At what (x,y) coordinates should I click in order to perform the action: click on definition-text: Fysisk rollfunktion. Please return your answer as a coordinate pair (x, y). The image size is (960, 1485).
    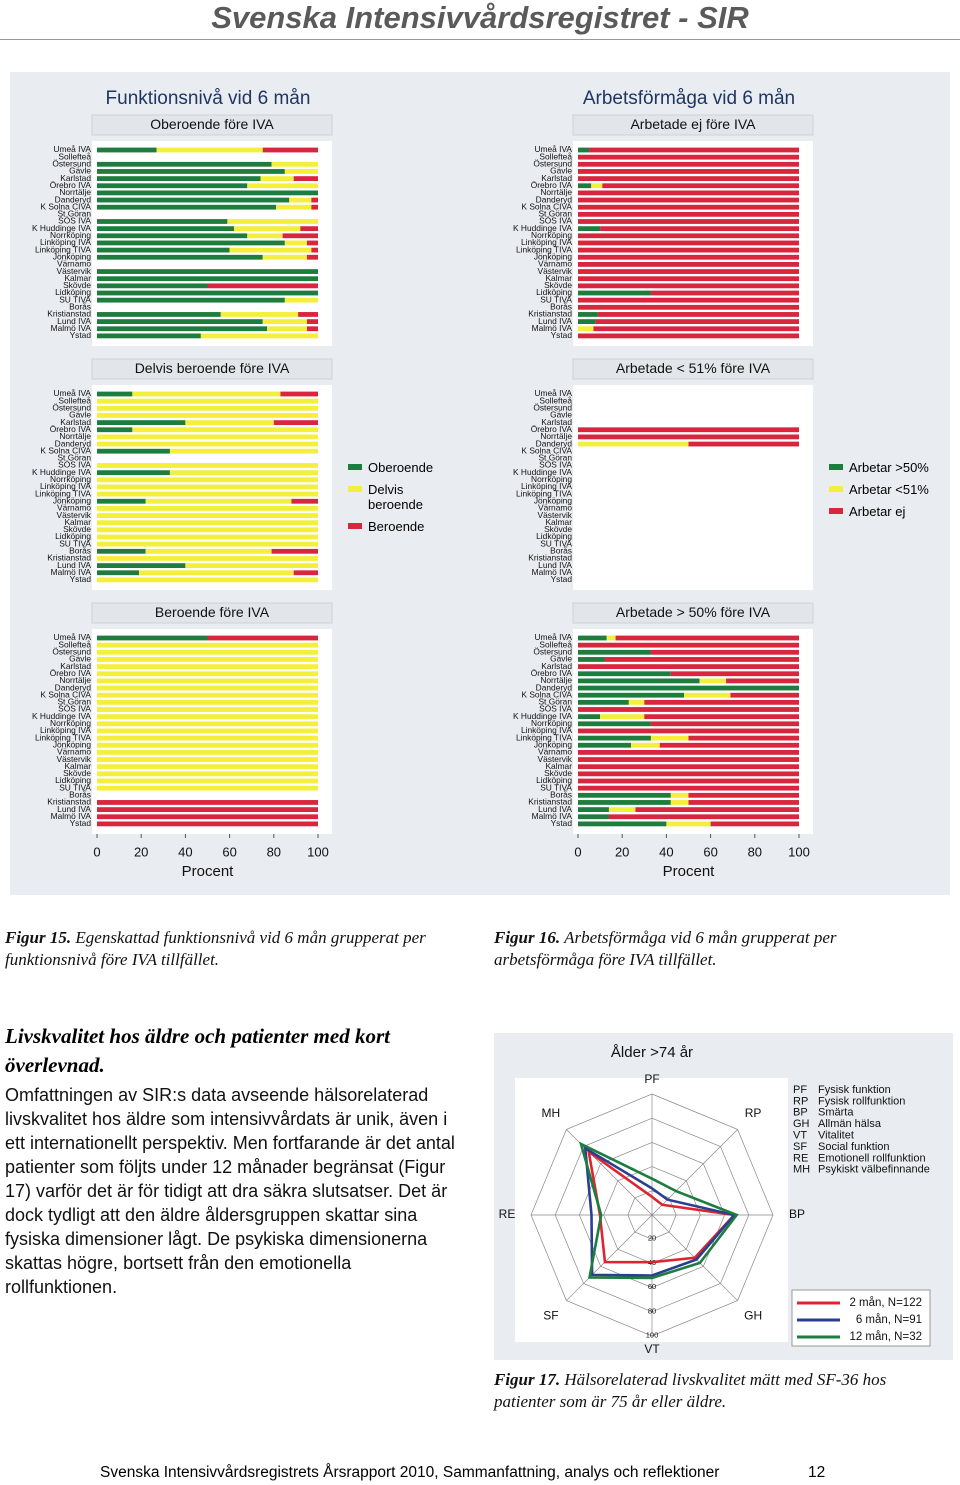
    Looking at the image, I should click on (861, 1101).